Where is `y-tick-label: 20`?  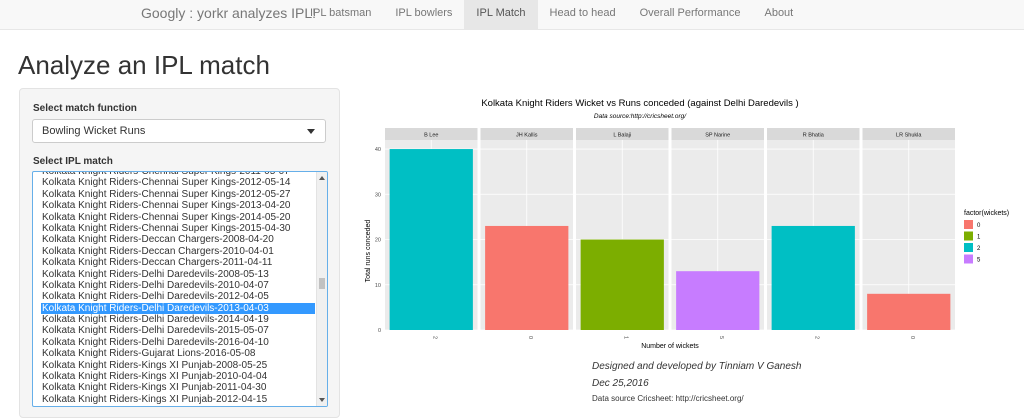
y-tick-label: 20 is located at coordinates (378, 241).